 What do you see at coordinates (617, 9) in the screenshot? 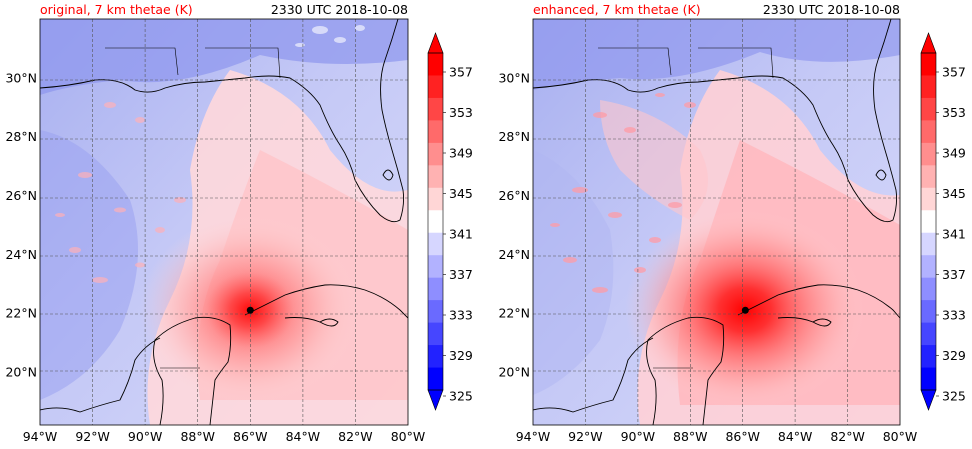
I see `panel-title: enhanced, 7 km thetae (K)` at bounding box center [617, 9].